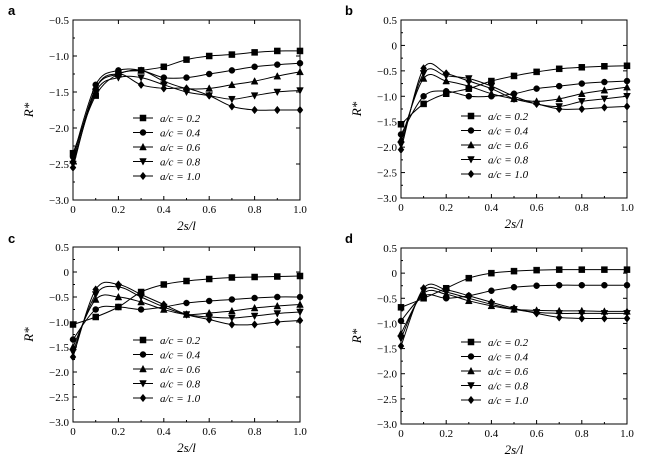 This screenshot has width=649, height=464. I want to click on y-tick-label: −1.0, so click(387, 324).